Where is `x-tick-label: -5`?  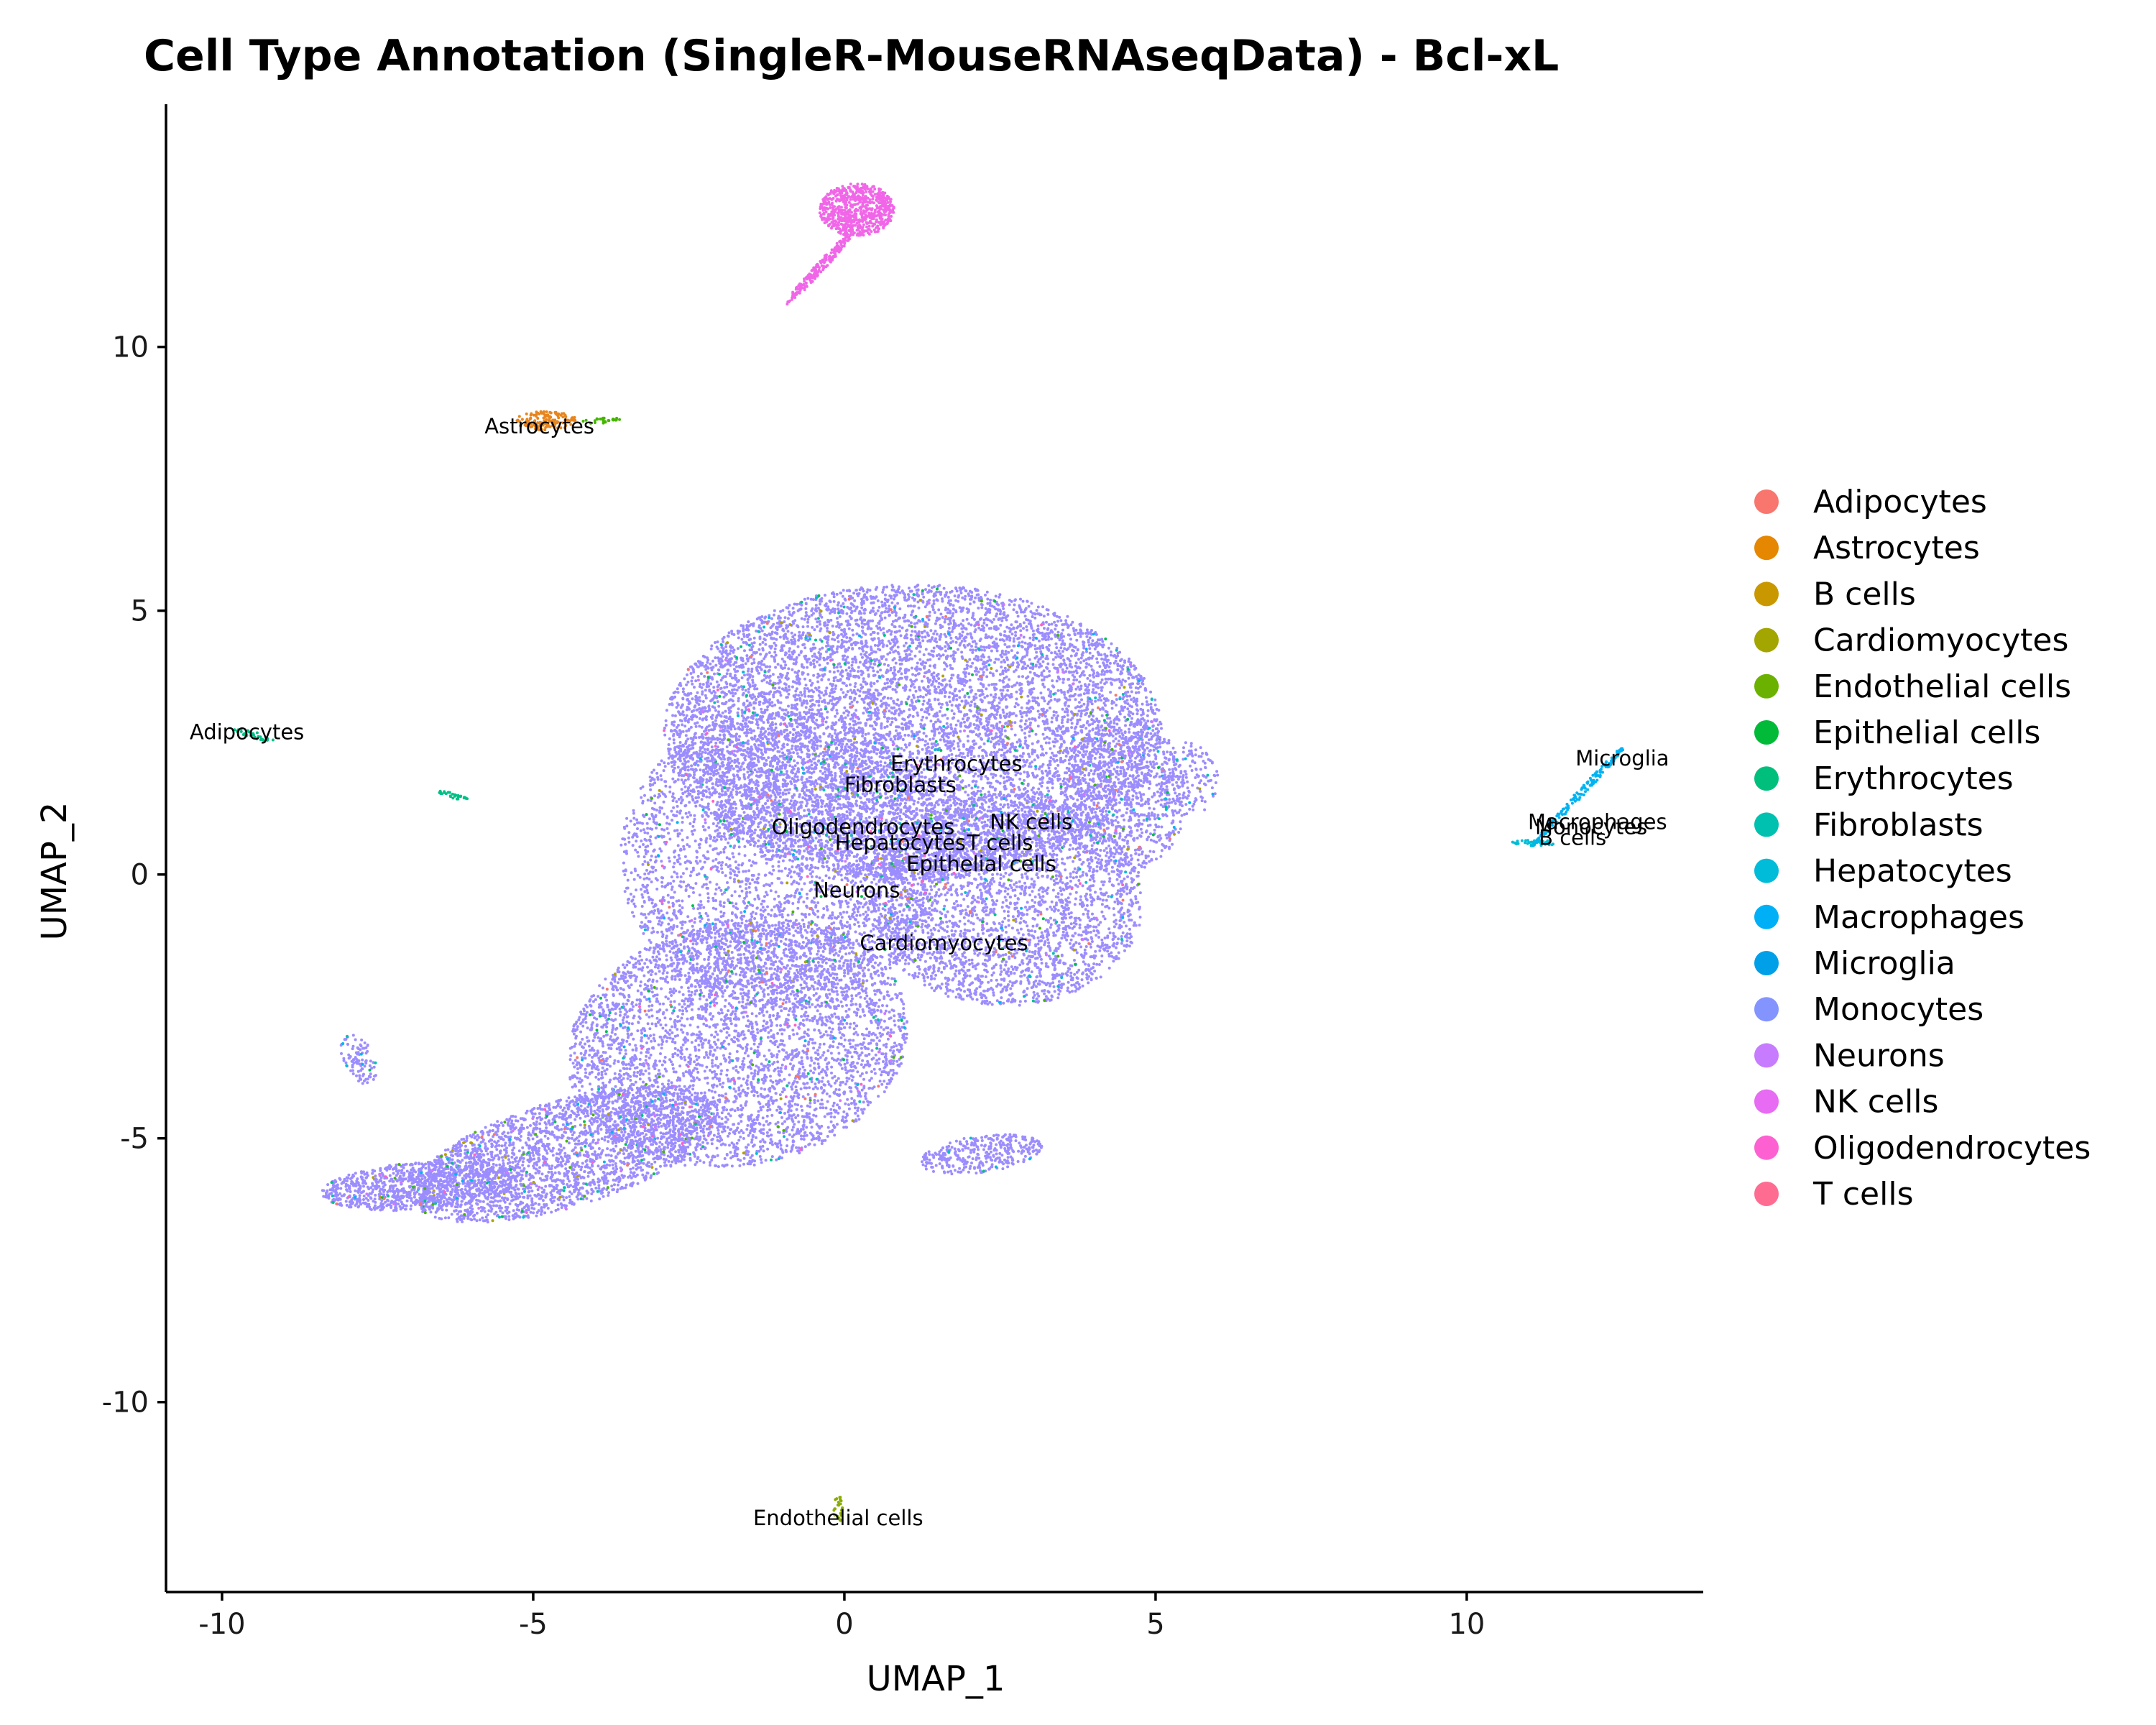 x-tick-label: -5 is located at coordinates (533, 1624).